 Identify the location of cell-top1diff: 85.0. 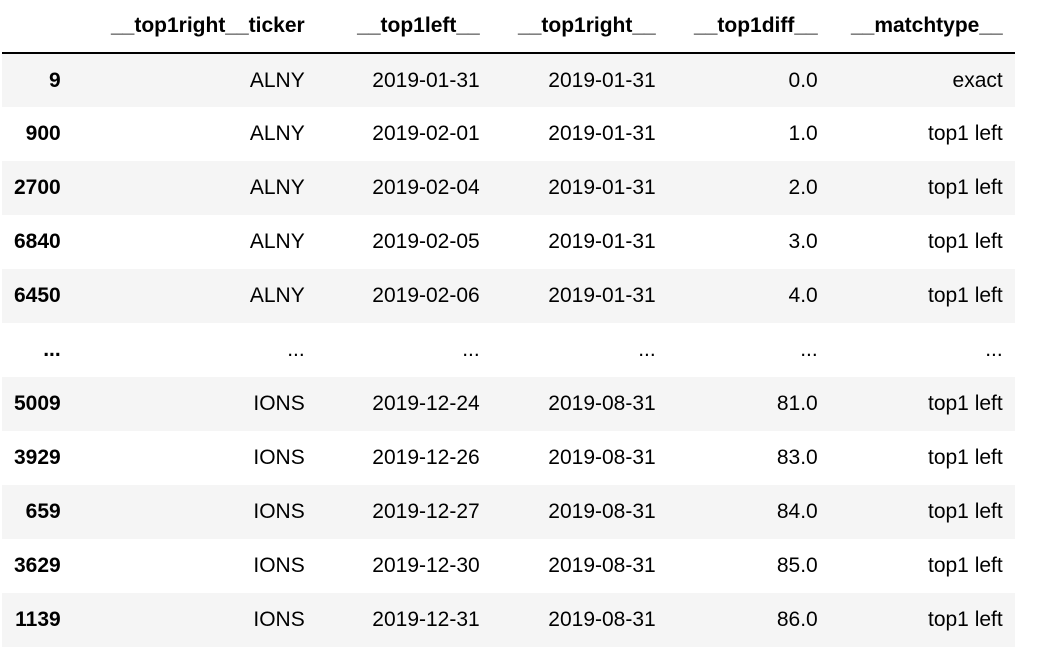
(797, 565).